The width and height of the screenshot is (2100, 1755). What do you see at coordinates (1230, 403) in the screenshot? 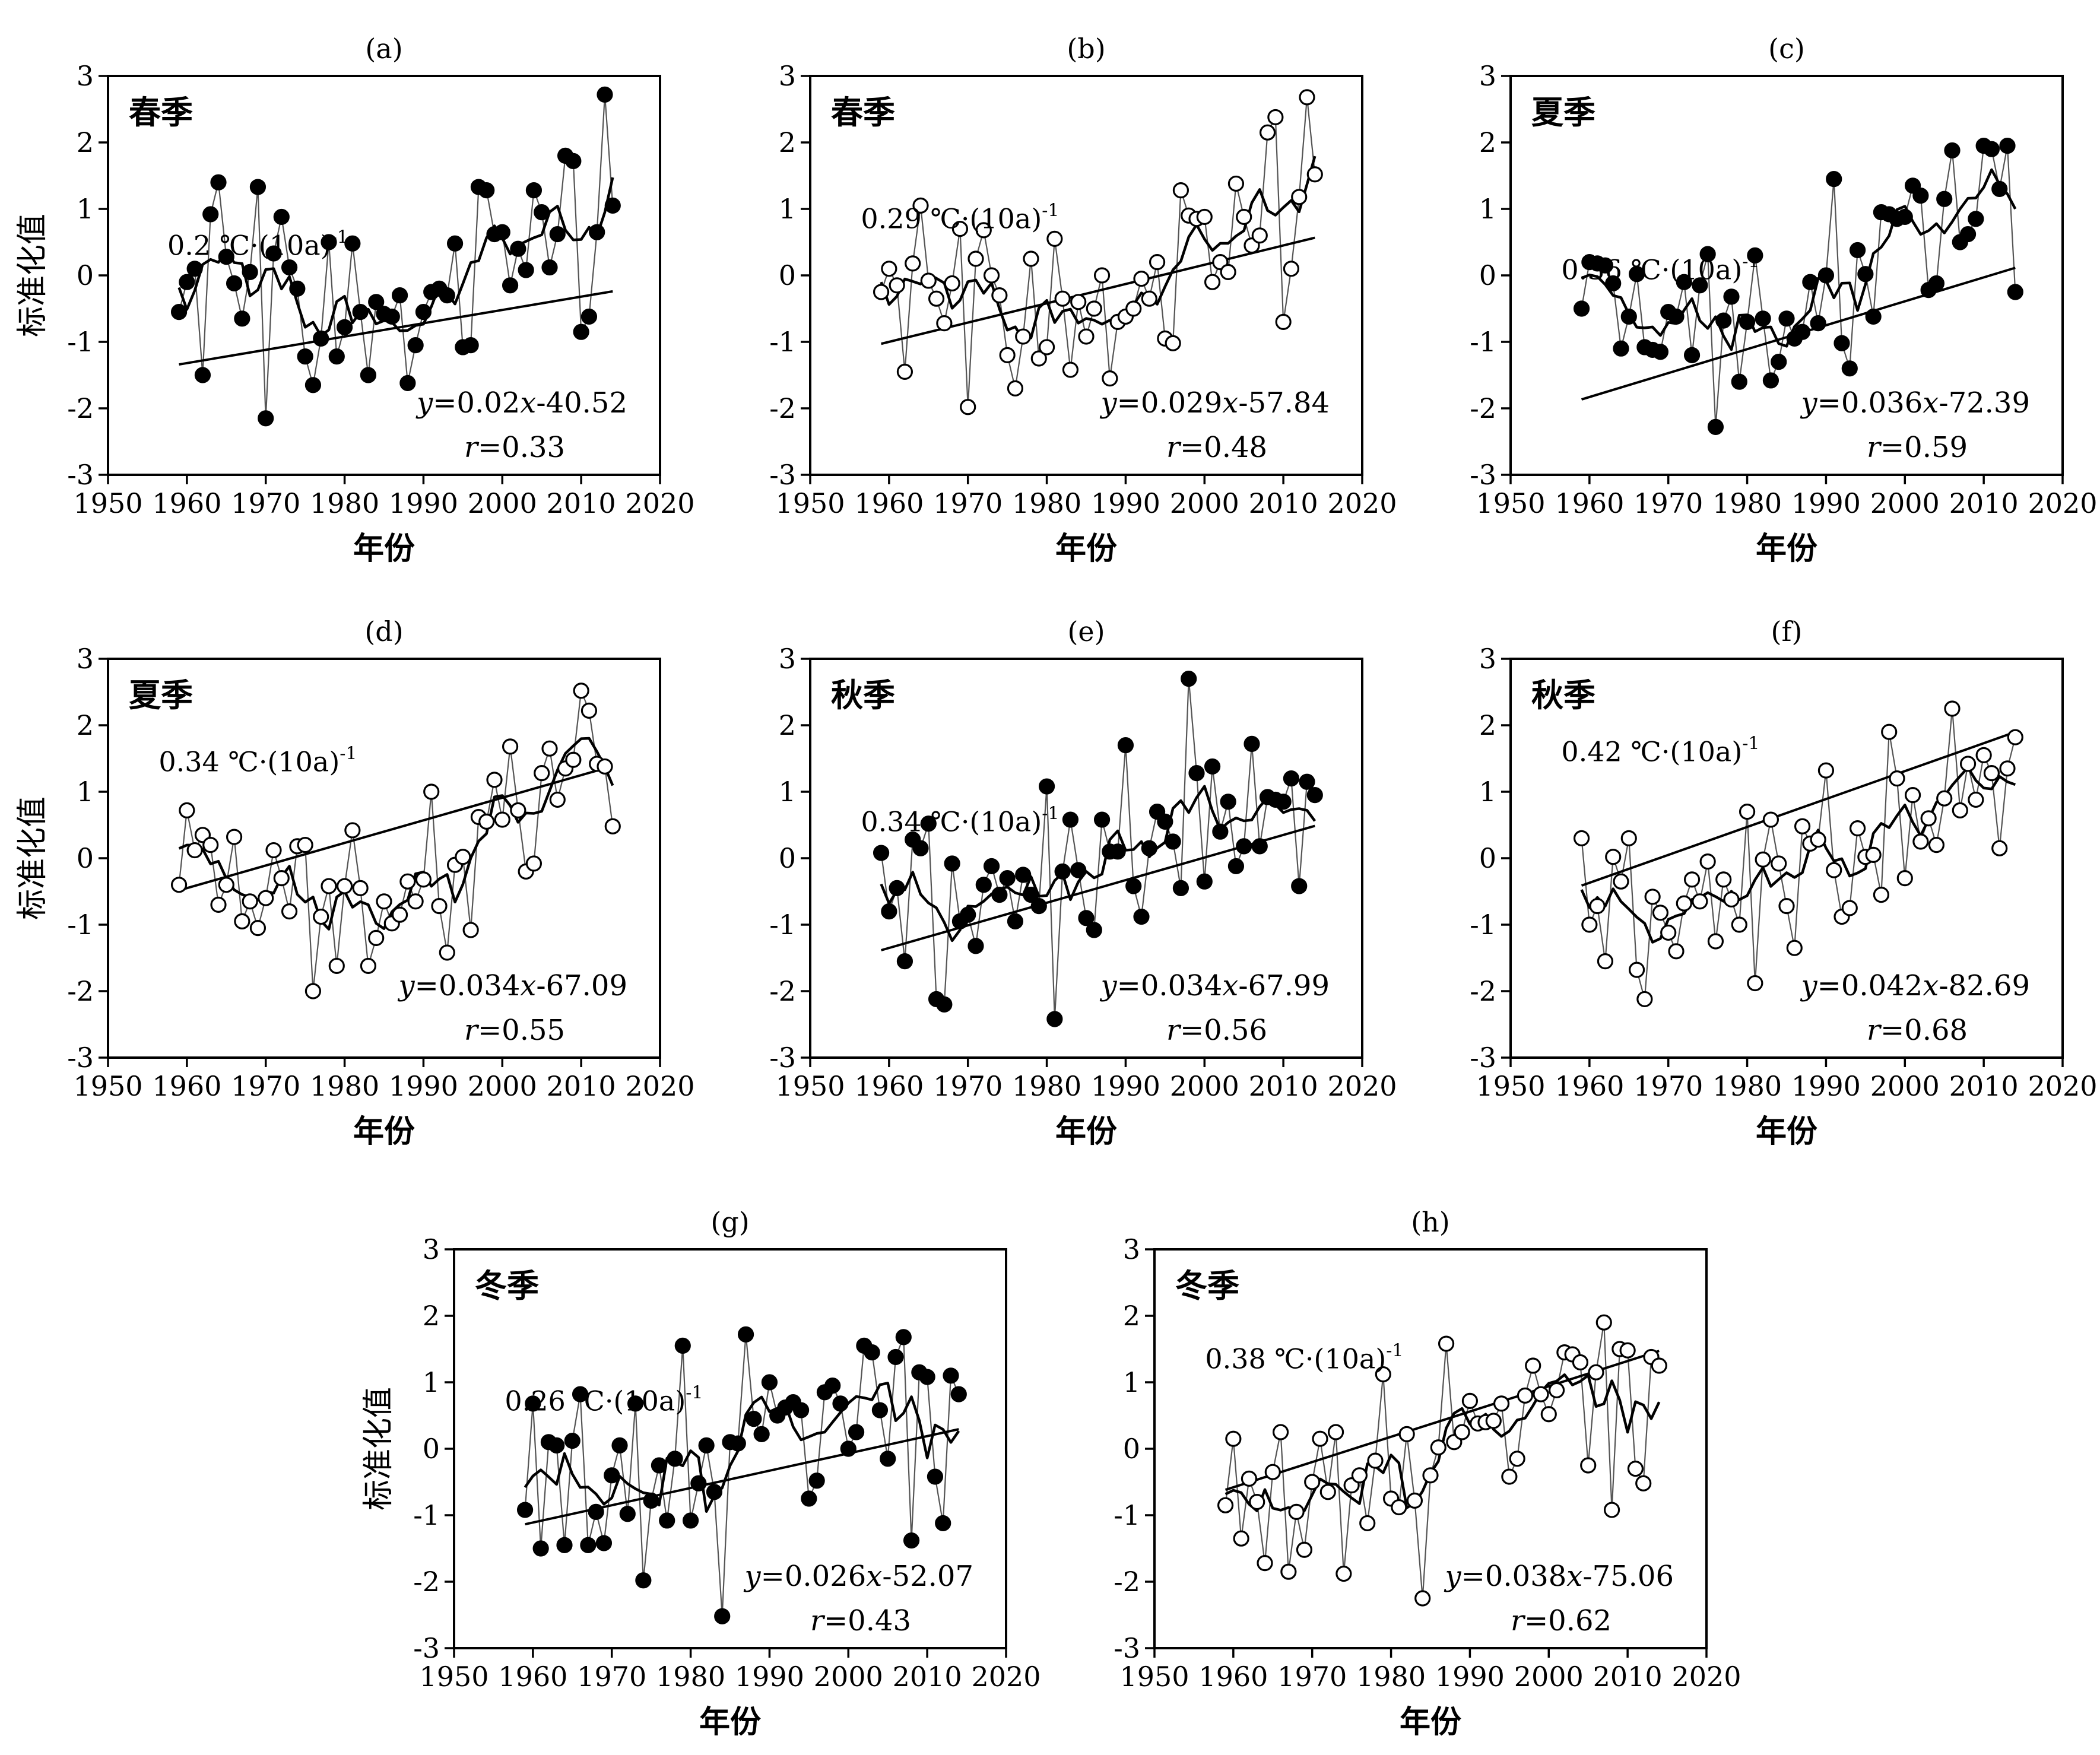
I see `eq-x: x` at bounding box center [1230, 403].